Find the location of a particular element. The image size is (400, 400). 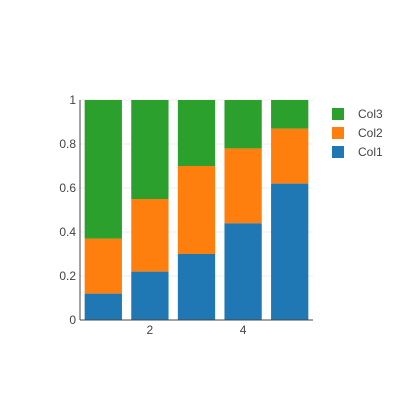

legend-label: Col1 is located at coordinates (370, 152).